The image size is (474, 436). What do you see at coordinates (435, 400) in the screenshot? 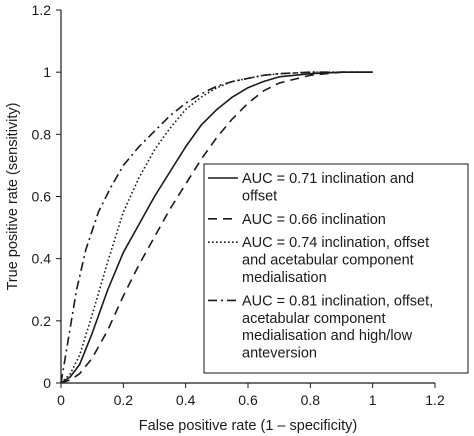
I see `x-tick-label: 1.2` at bounding box center [435, 400].